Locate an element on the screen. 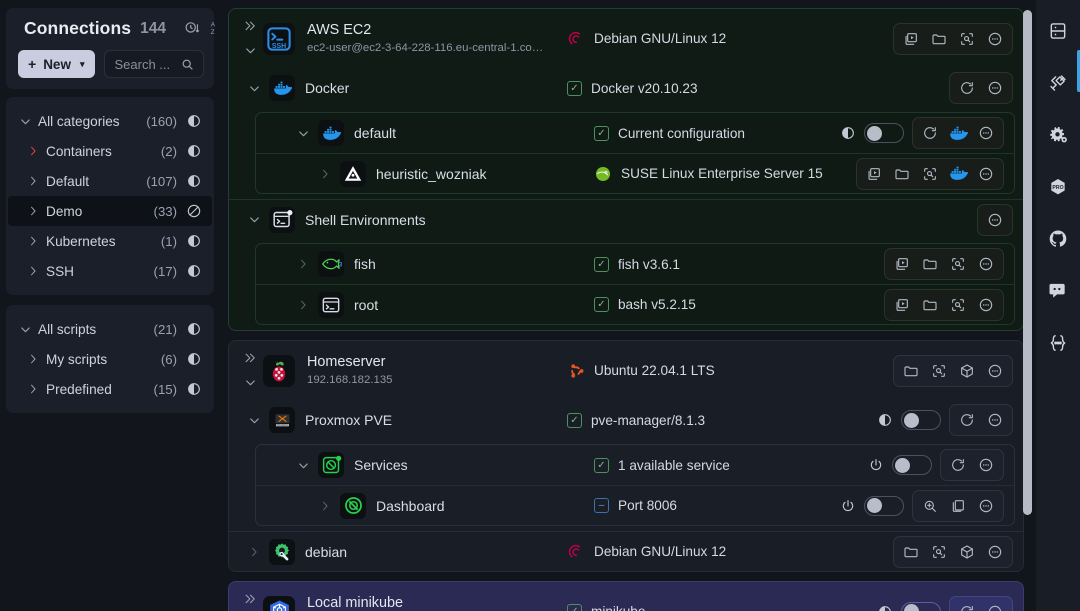  sidebar-item-default: Default (107) is located at coordinates (110, 181).